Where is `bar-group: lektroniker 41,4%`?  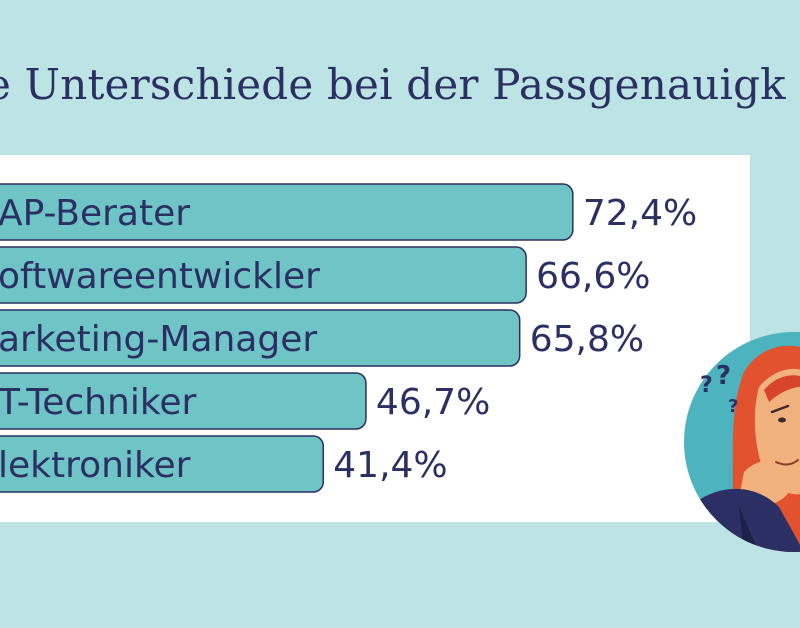
bar-group: lektroniker 41,4% is located at coordinates (224, 464).